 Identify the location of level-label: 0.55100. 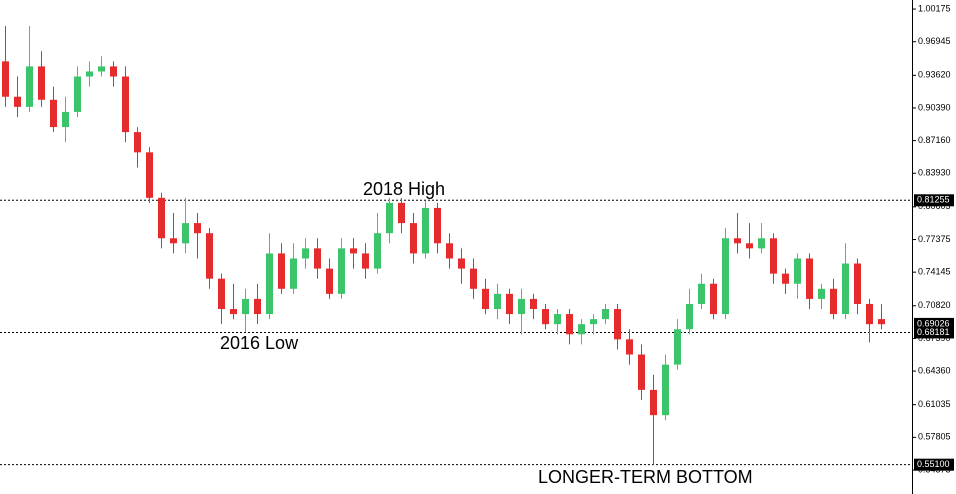
(933, 464).